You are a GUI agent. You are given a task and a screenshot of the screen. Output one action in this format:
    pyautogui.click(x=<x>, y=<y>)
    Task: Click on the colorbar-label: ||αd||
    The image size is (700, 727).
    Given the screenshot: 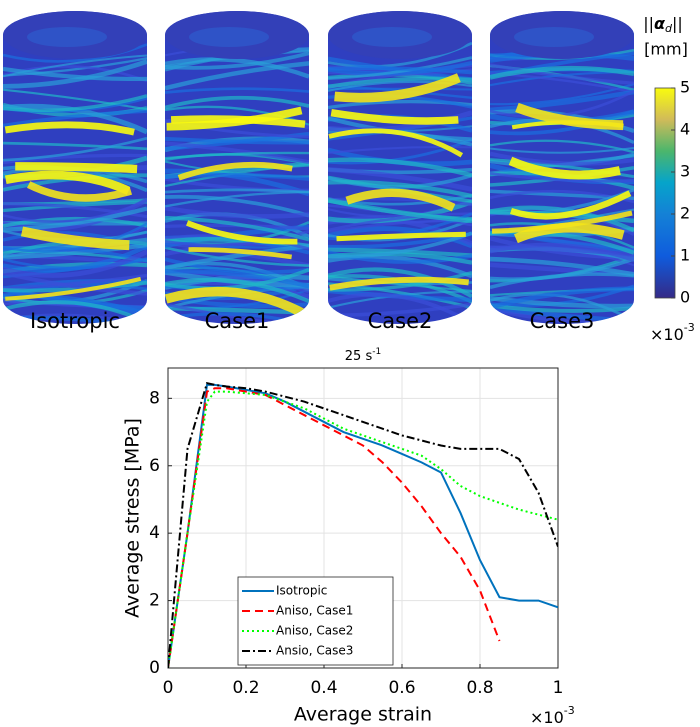 What is the action you would take?
    pyautogui.click(x=663, y=25)
    